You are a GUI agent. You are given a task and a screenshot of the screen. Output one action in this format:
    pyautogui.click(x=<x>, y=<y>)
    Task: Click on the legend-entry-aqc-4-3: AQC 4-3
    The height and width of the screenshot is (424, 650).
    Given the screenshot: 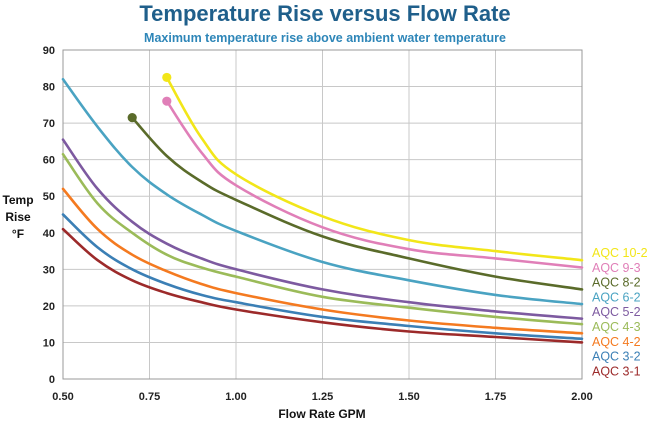 What is the action you would take?
    pyautogui.click(x=616, y=327)
    